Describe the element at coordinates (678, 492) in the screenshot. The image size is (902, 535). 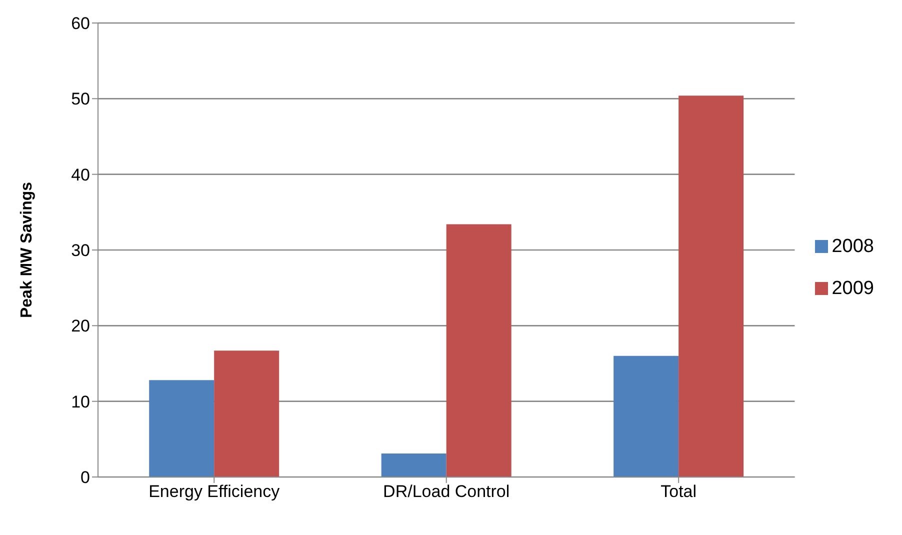
I see `x-tick-label: Total` at that location.